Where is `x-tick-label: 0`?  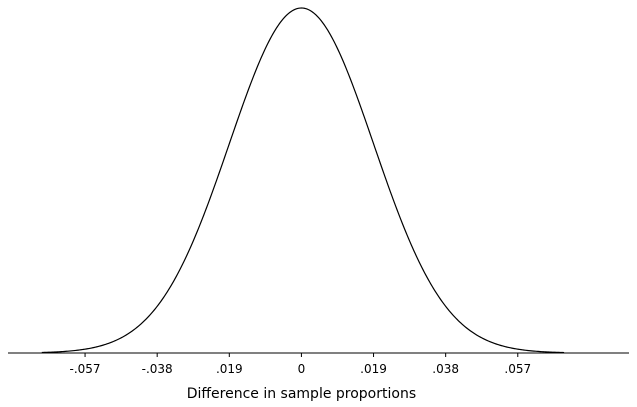 x-tick-label: 0 is located at coordinates (302, 369).